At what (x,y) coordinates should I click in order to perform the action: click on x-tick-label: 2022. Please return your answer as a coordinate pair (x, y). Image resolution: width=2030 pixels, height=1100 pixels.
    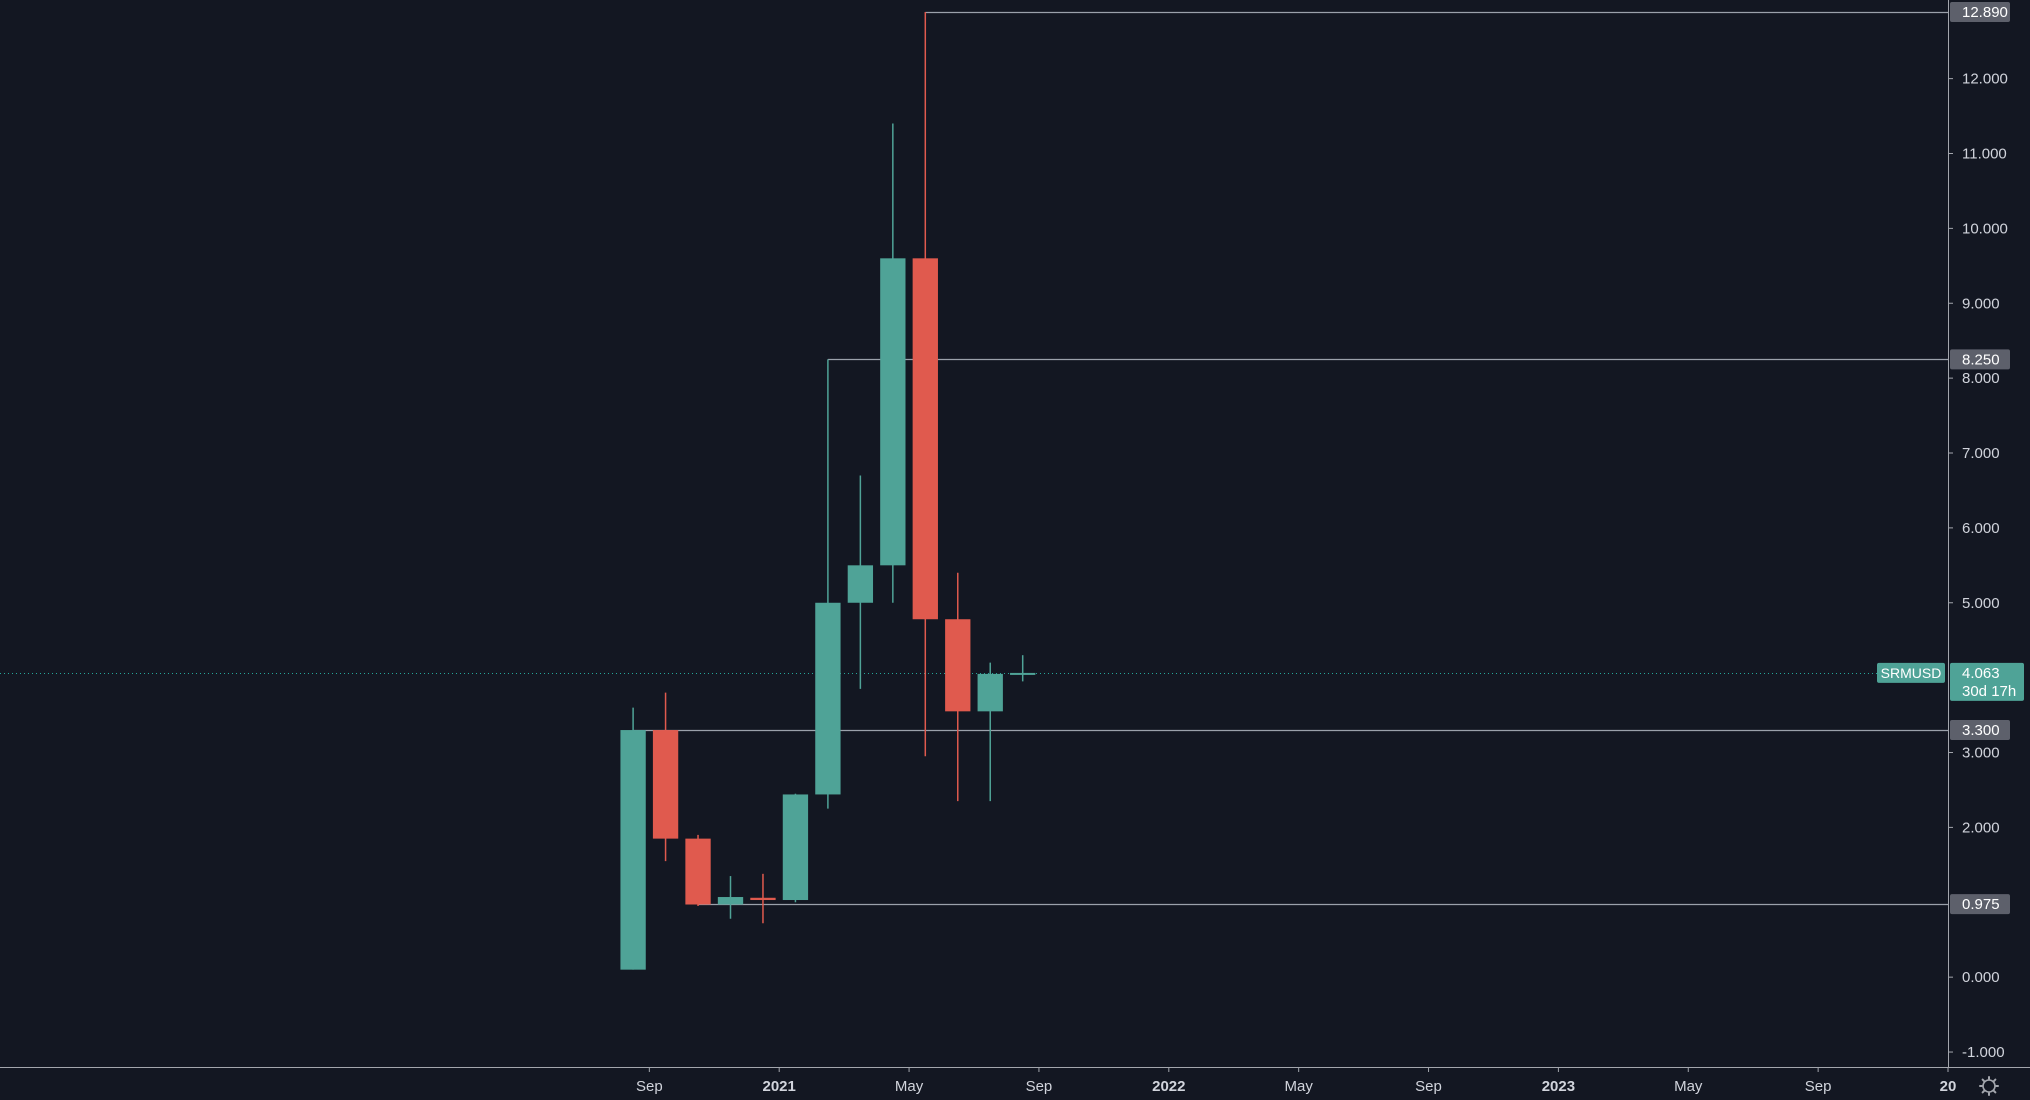
    Looking at the image, I should click on (1168, 1086).